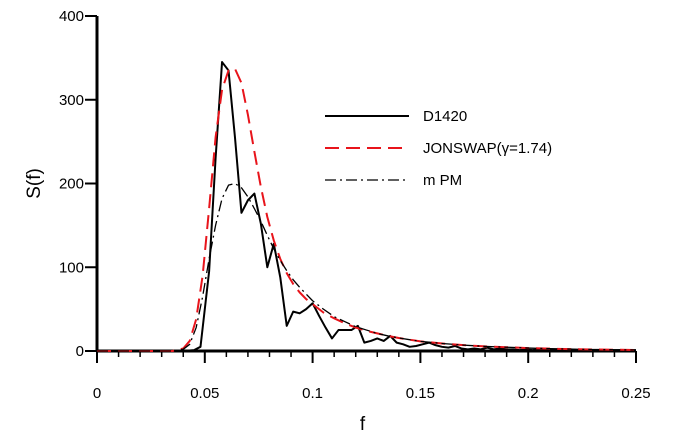 The image size is (681, 437). Describe the element at coordinates (97, 393) in the screenshot. I see `x-tick-label: 0` at that location.